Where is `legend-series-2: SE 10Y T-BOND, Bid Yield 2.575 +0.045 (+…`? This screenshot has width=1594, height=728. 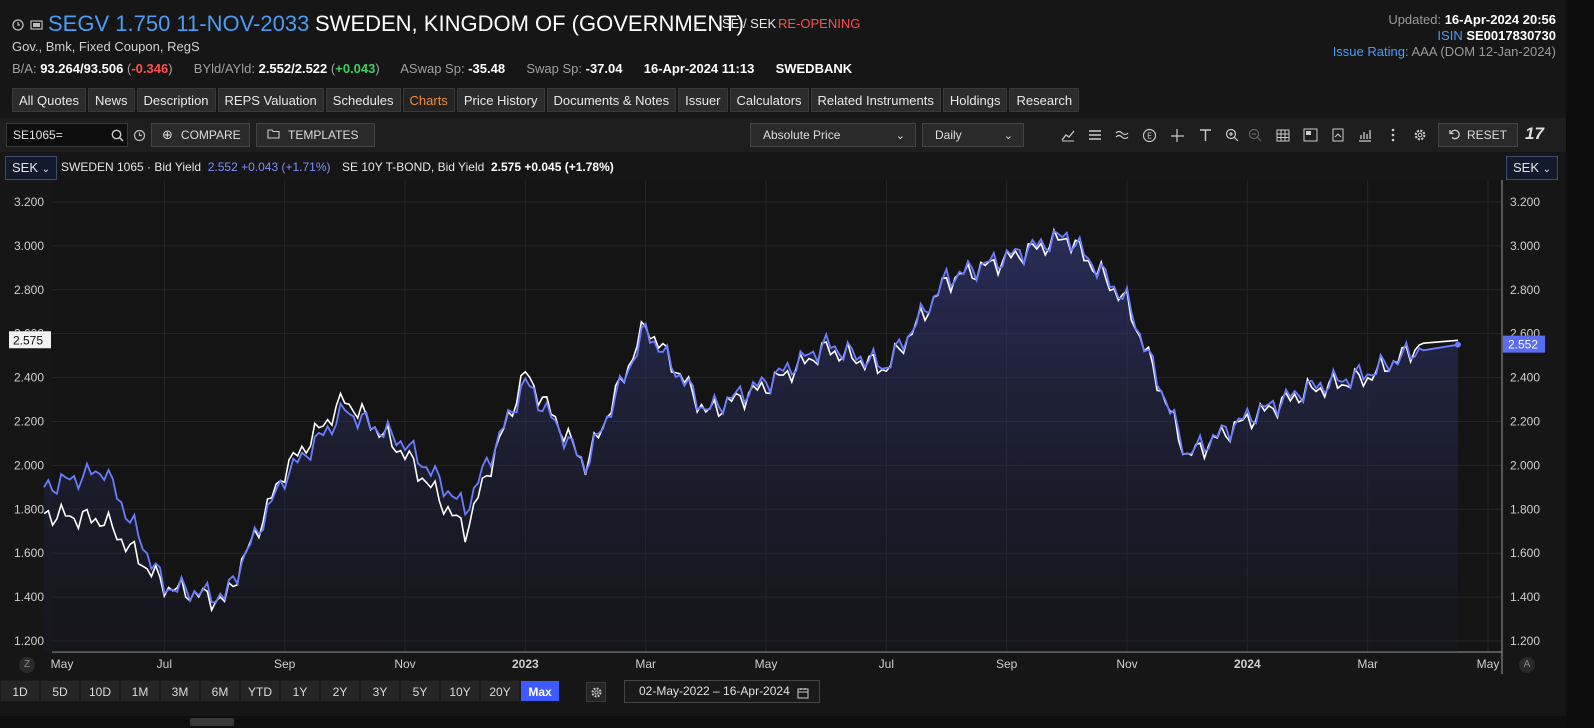 legend-series-2: SE 10Y T-BOND, Bid Yield 2.575 +0.045 (+… is located at coordinates (478, 167).